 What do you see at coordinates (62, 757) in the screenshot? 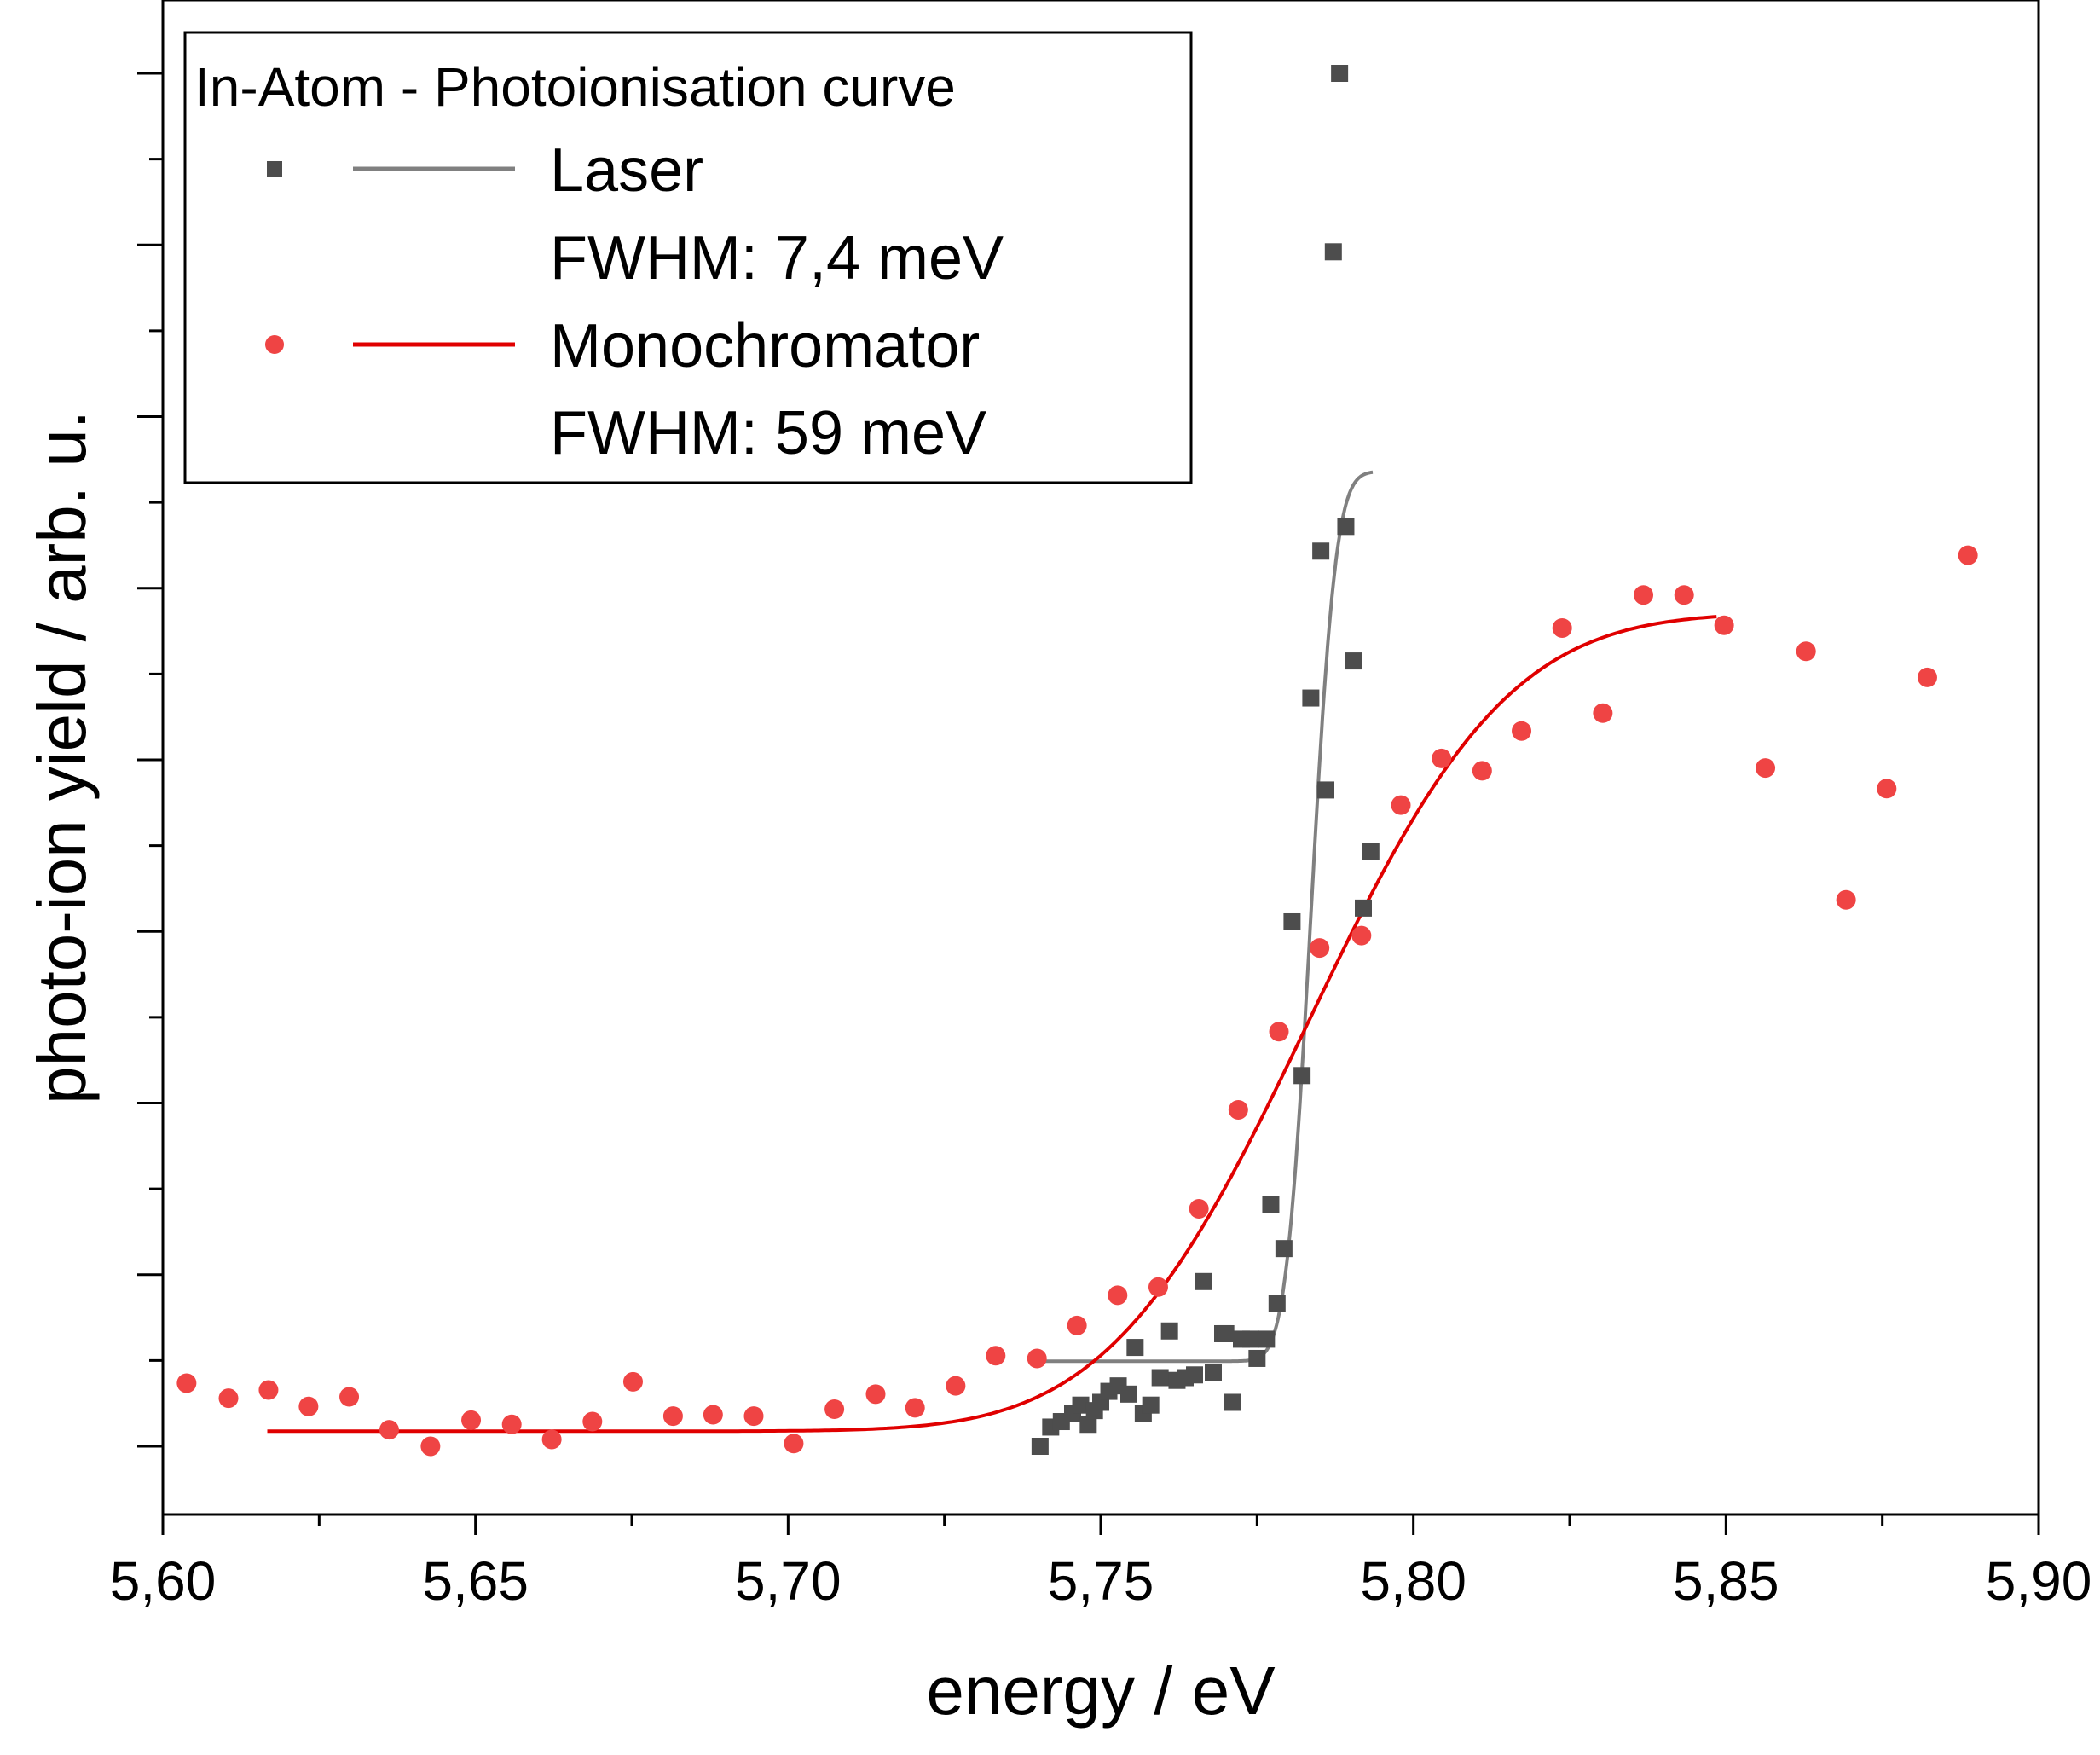
I see `y-axis-label: photo-ion yield / arb. u.` at bounding box center [62, 757].